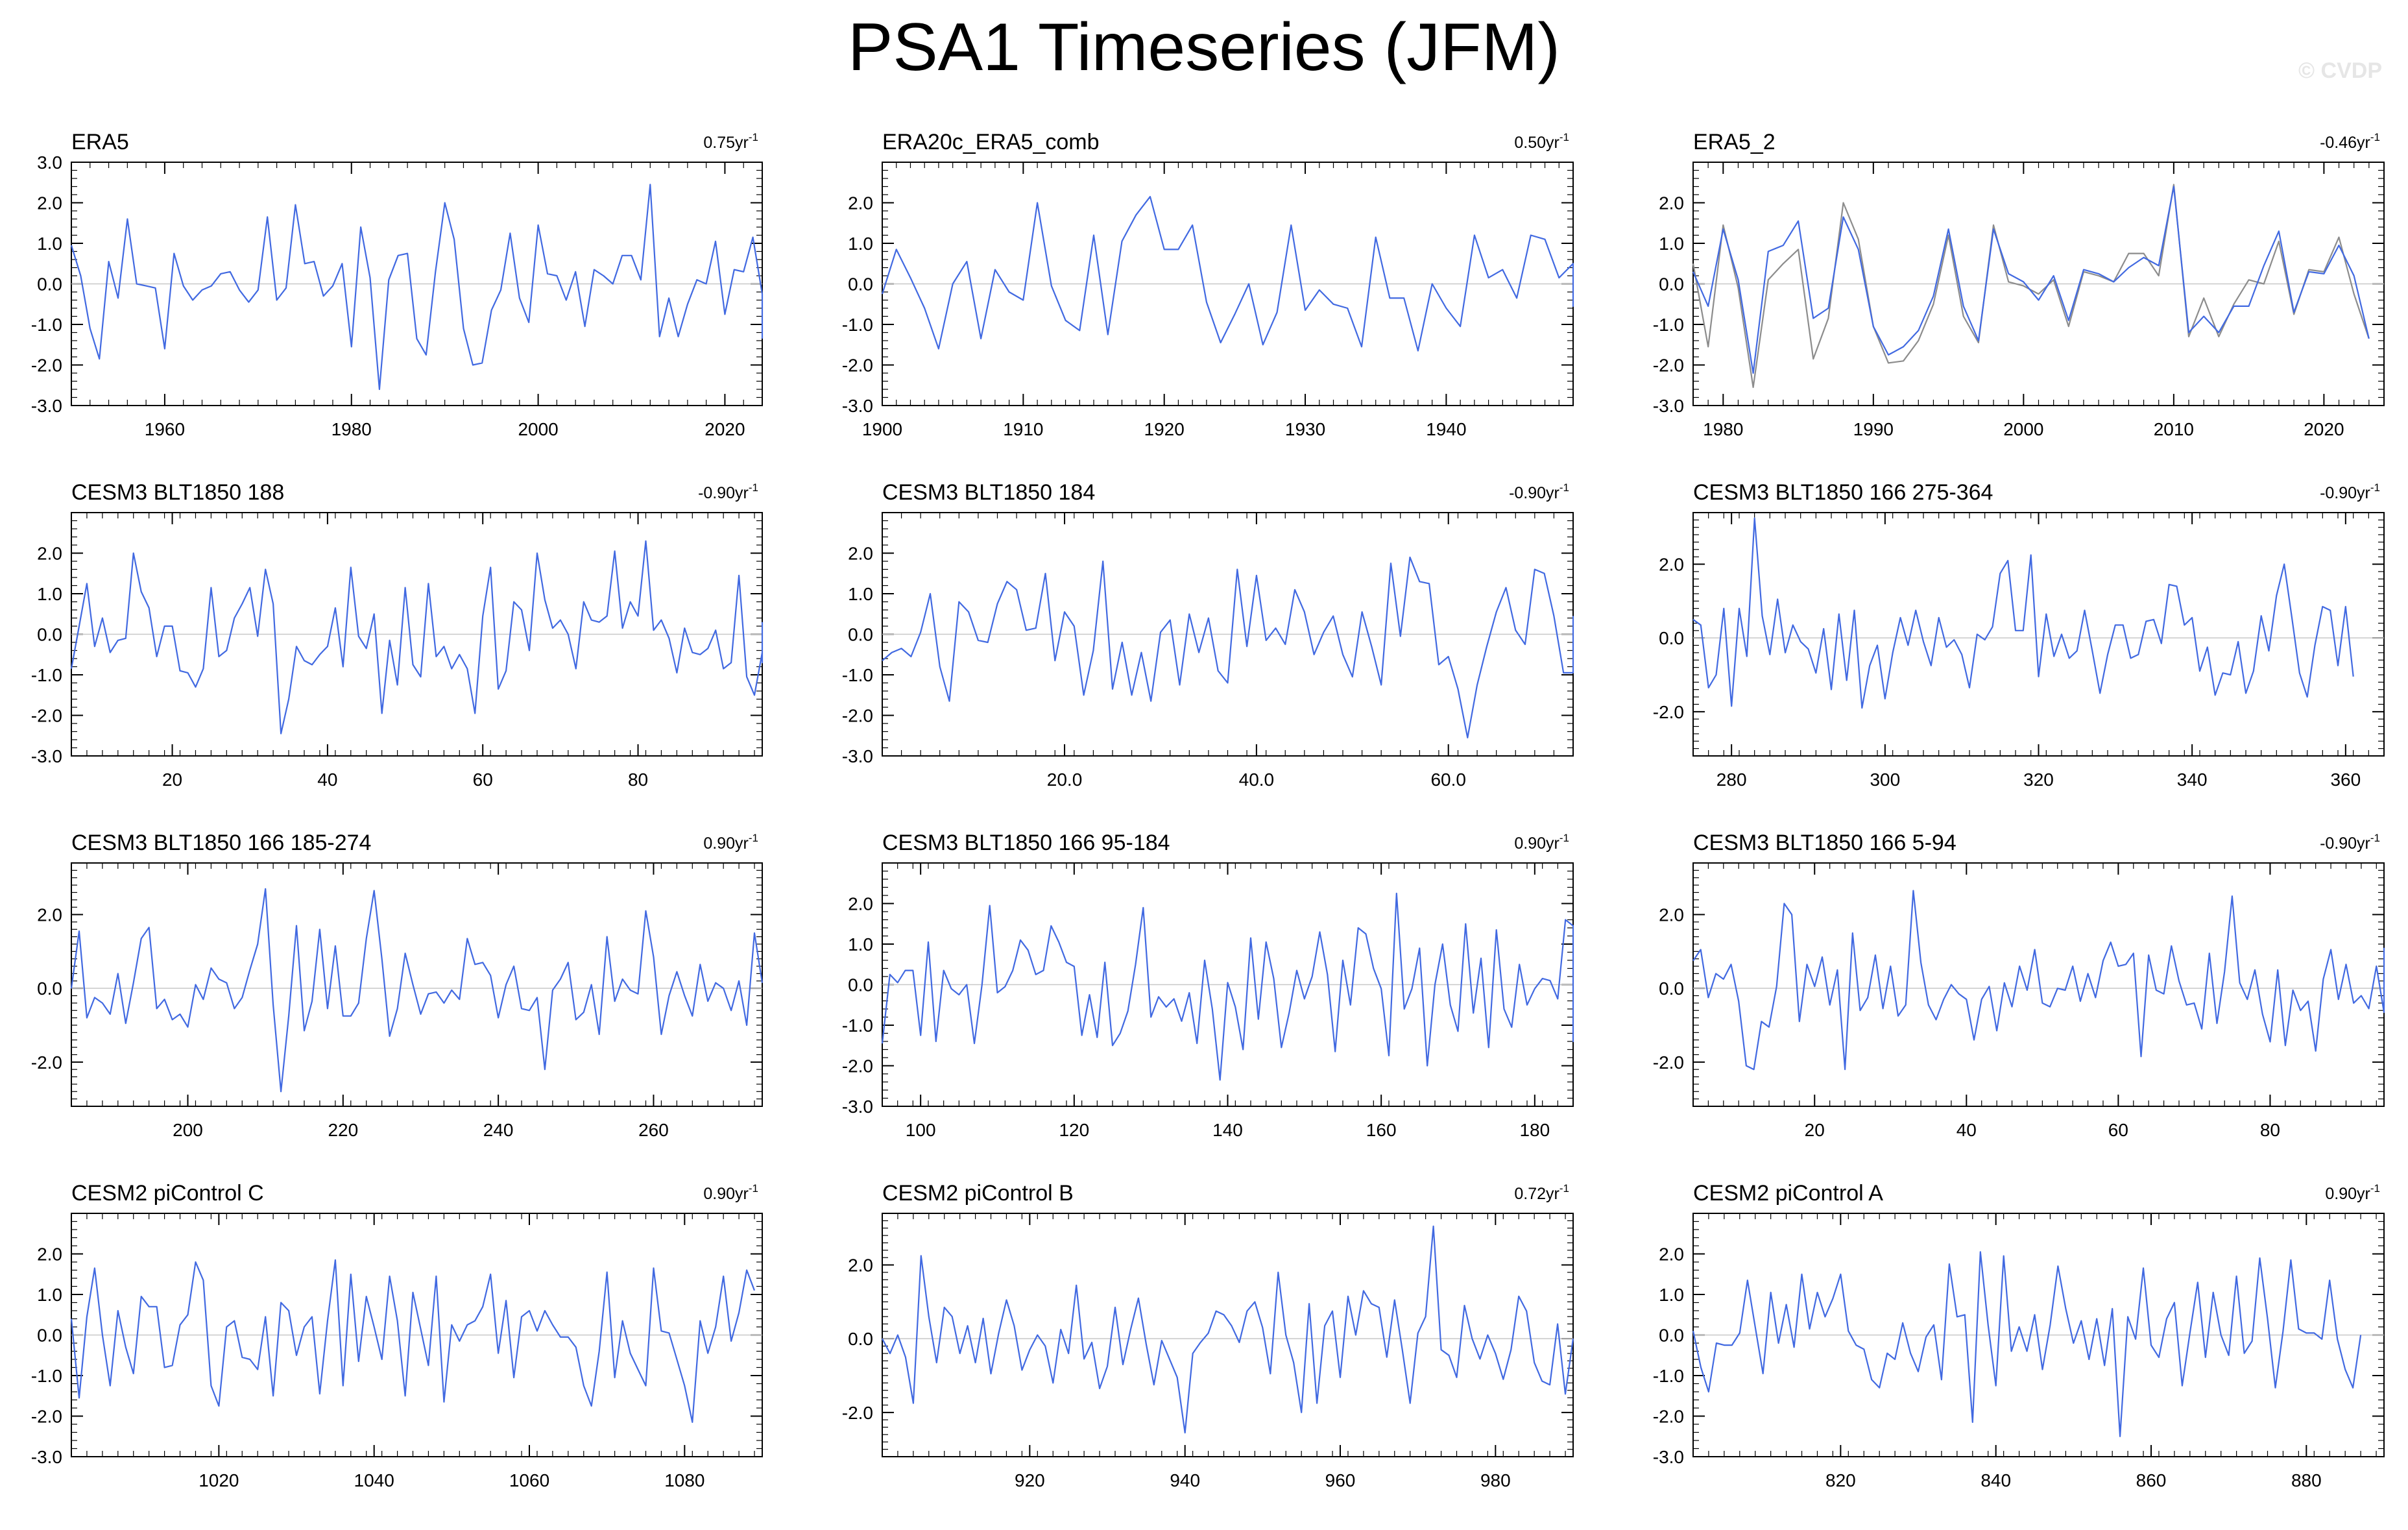  Describe the element at coordinates (167, 1193) in the screenshot. I see `panel-title: CESM2 piControl C` at that location.